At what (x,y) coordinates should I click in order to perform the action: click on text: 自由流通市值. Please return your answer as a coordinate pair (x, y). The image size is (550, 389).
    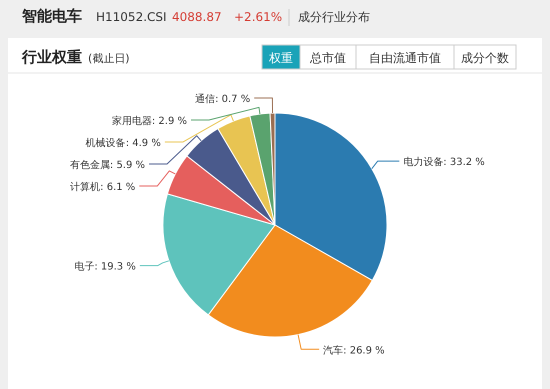
    Looking at the image, I should click on (405, 58).